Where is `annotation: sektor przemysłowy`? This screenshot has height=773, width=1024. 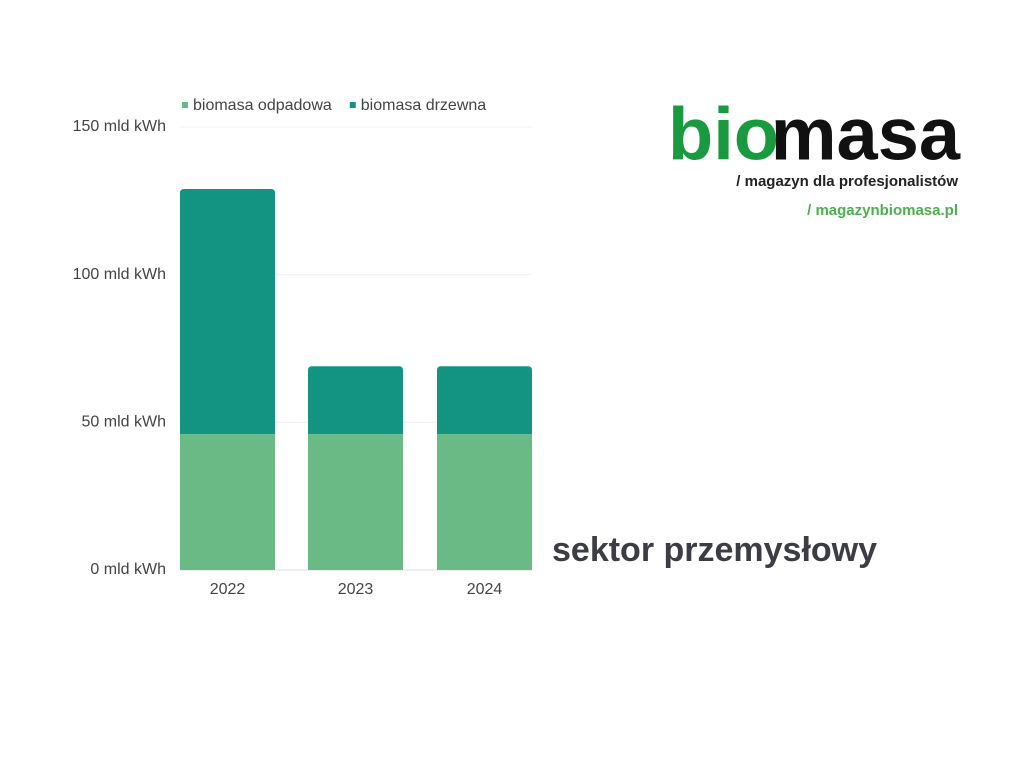
annotation: sektor przemysłowy is located at coordinates (714, 550).